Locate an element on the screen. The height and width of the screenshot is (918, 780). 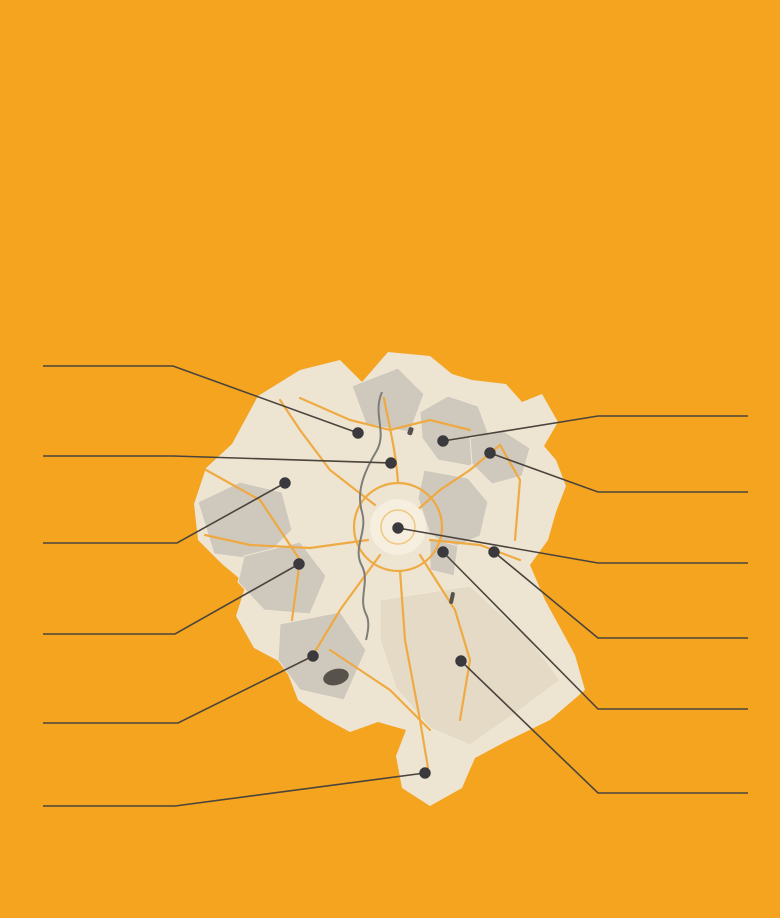
callout-line-malatia is located at coordinates (171, 599).